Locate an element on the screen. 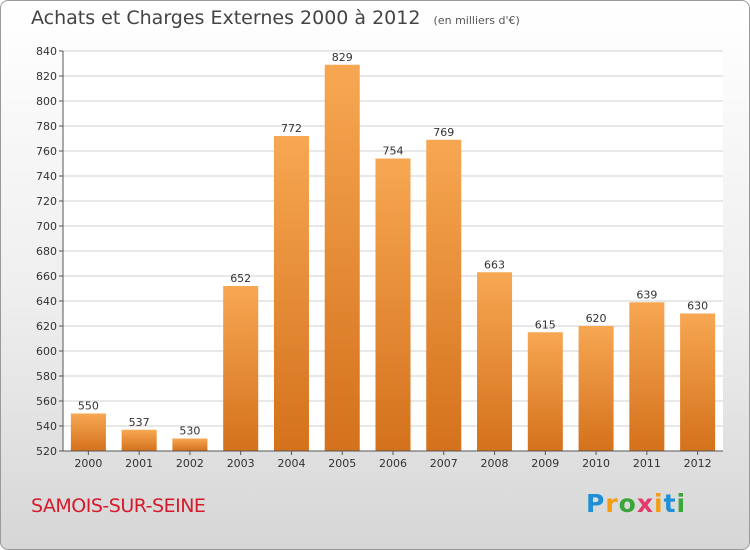  bar-value-label: 639 is located at coordinates (646, 294).